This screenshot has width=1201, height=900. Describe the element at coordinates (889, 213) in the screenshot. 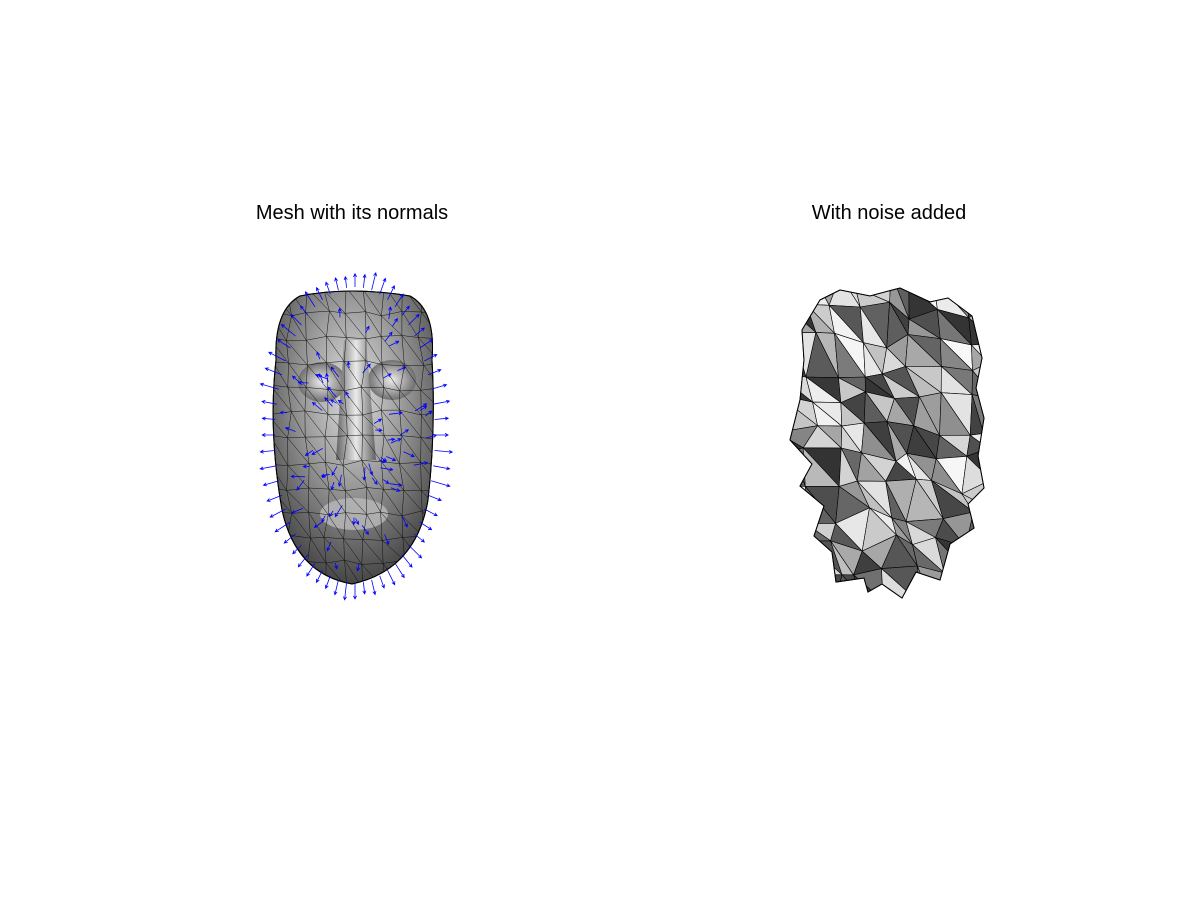

I see `right-panel-title: With noise added` at that location.